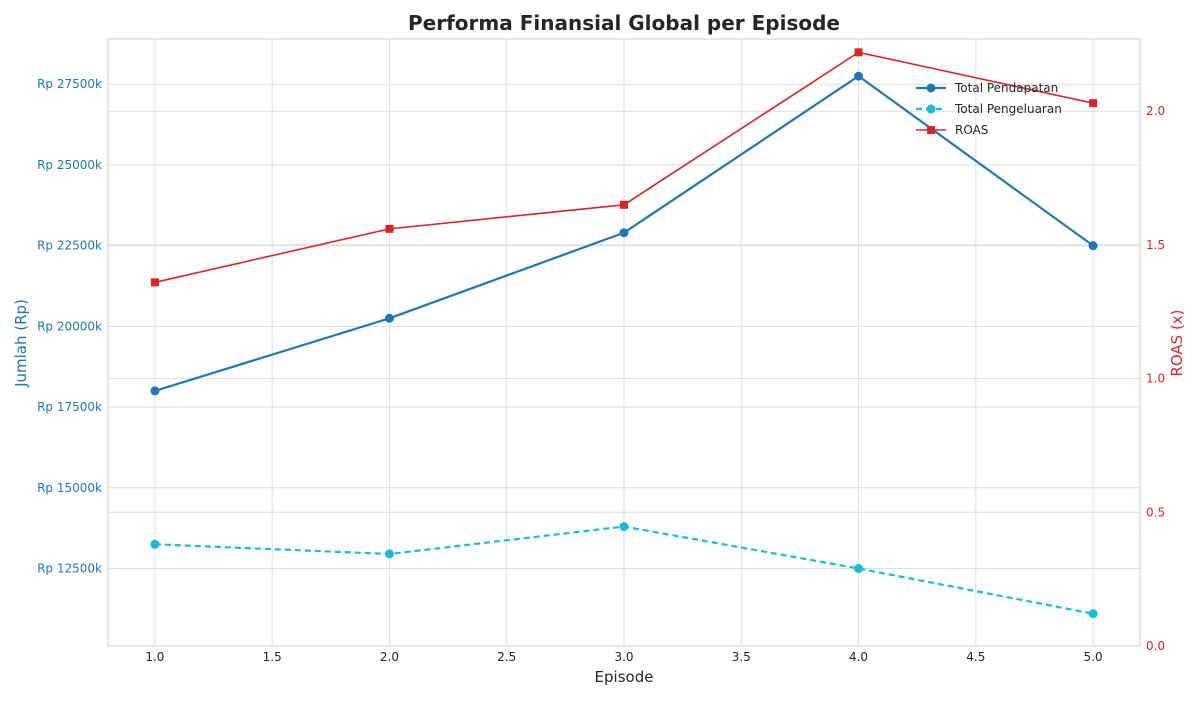 The width and height of the screenshot is (1200, 704). I want to click on left-tick-label: Rp 25000k, so click(69, 165).